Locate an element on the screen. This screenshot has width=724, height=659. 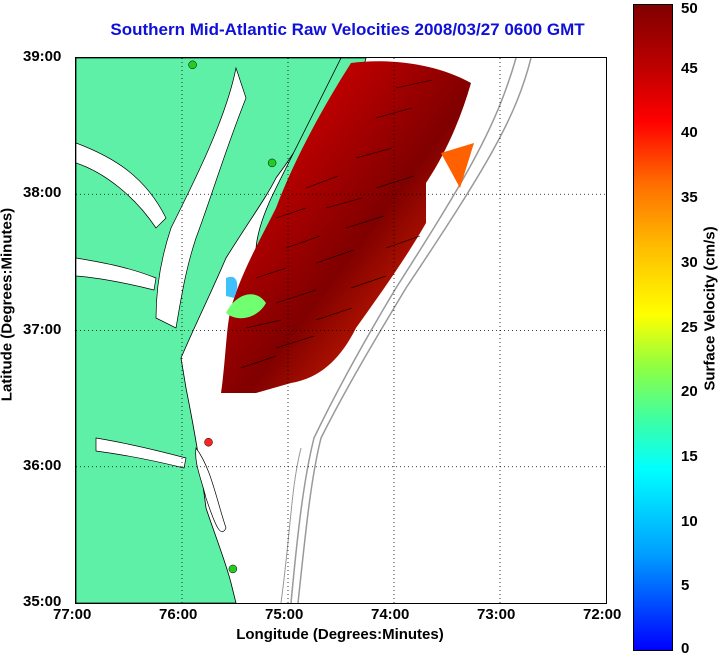
colorbar-tick-label: 45 is located at coordinates (689, 68).